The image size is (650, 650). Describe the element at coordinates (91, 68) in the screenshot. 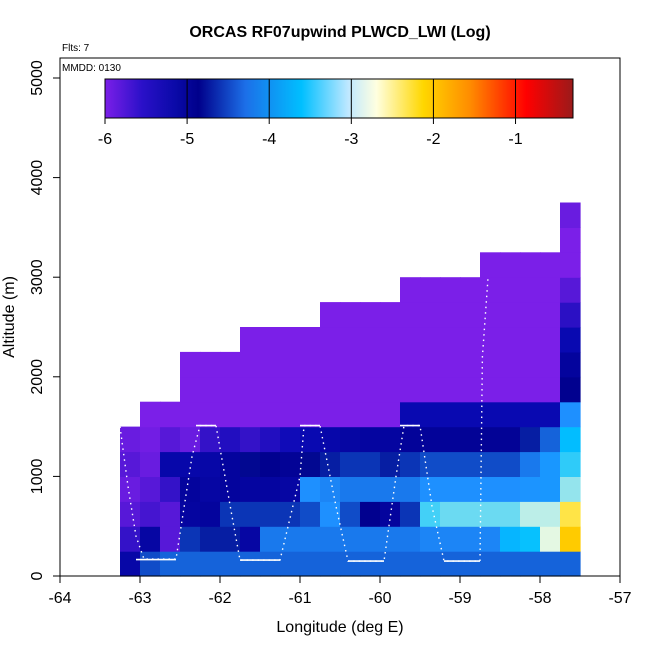

I see `date-annotation: MMDD: 0130` at that location.